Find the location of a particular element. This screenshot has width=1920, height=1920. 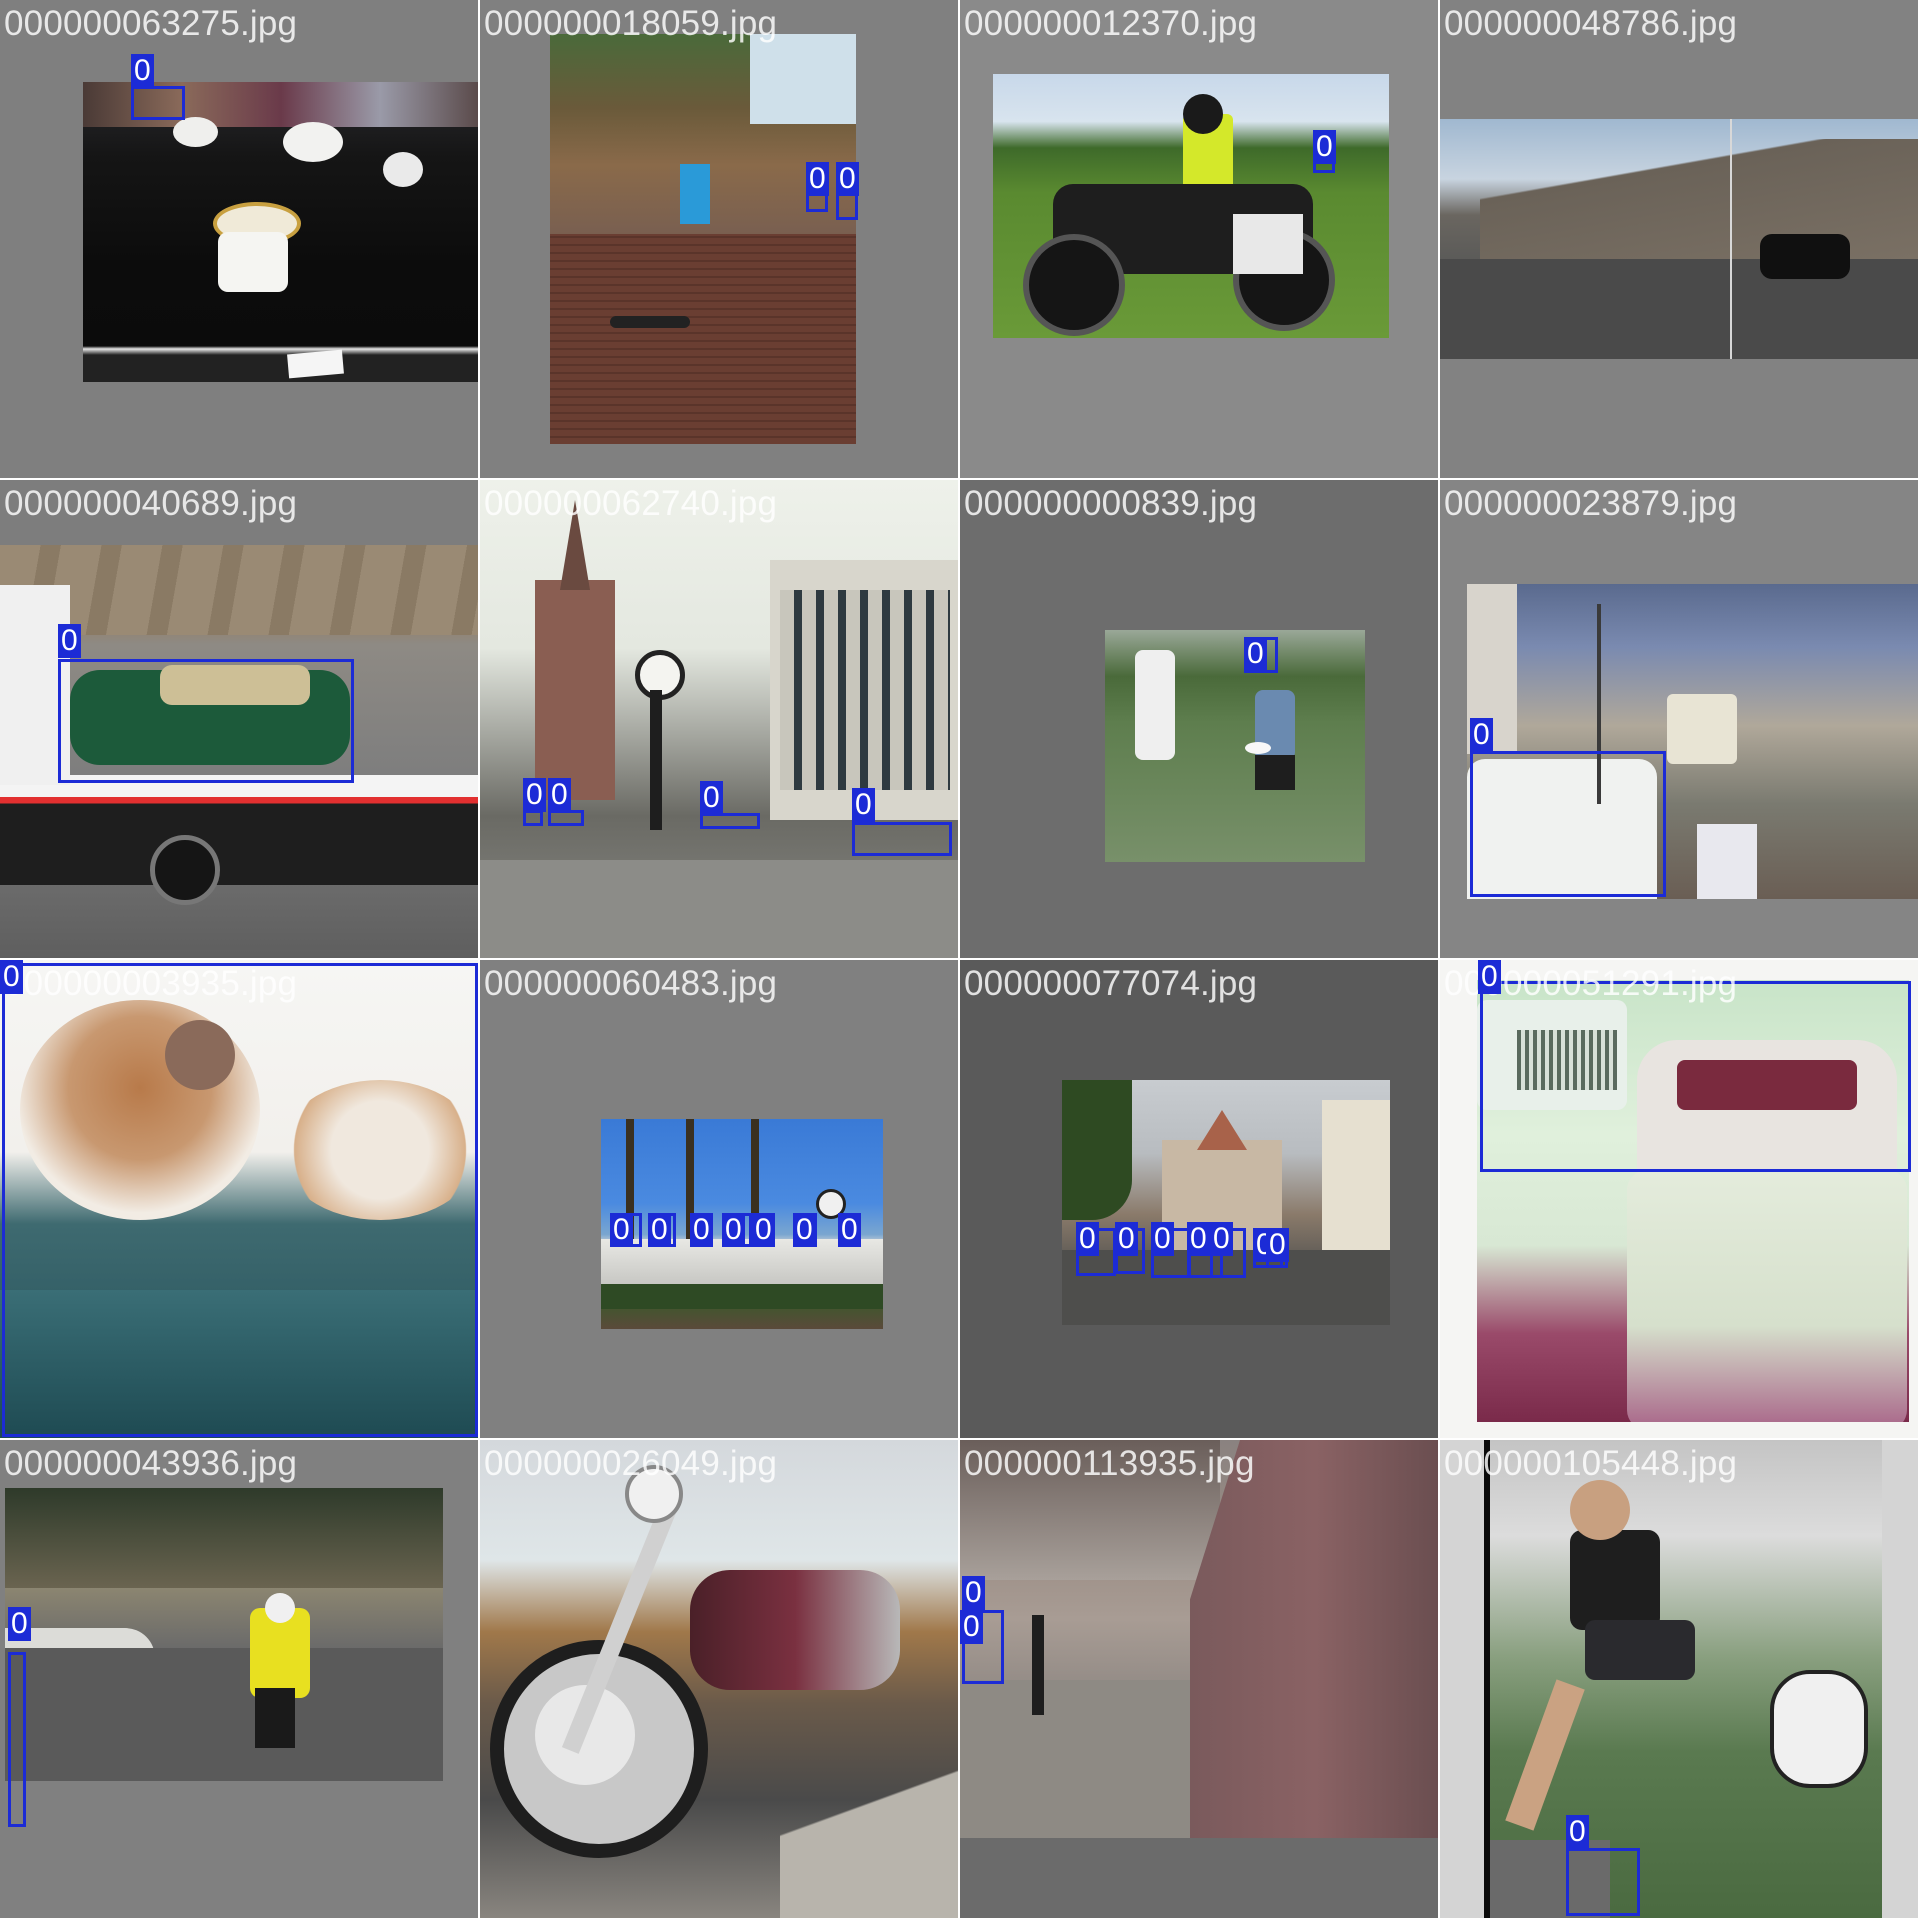

tile-filename: 000000003935.jpg is located at coordinates (151, 983).